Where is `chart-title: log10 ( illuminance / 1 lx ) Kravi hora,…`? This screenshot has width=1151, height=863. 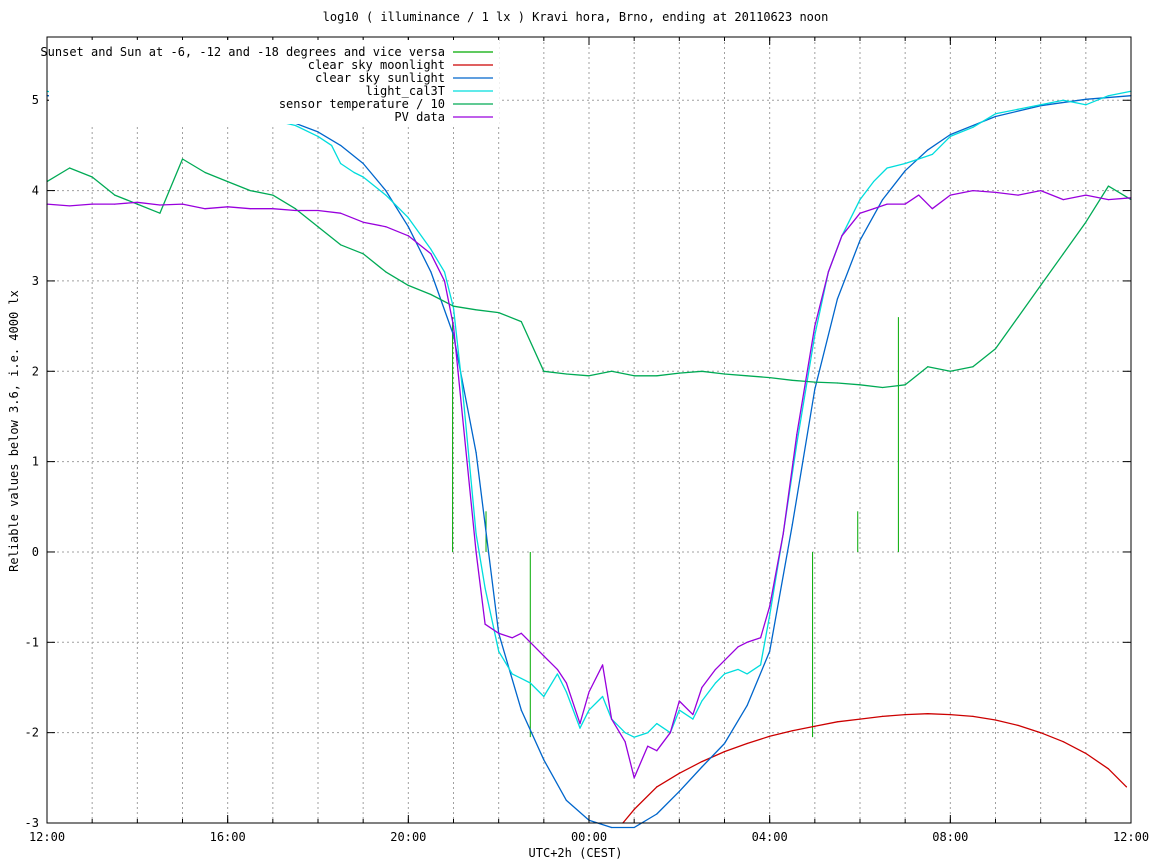
chart-title: log10 ( illuminance / 1 lx ) Kravi hora,… is located at coordinates (575, 17).